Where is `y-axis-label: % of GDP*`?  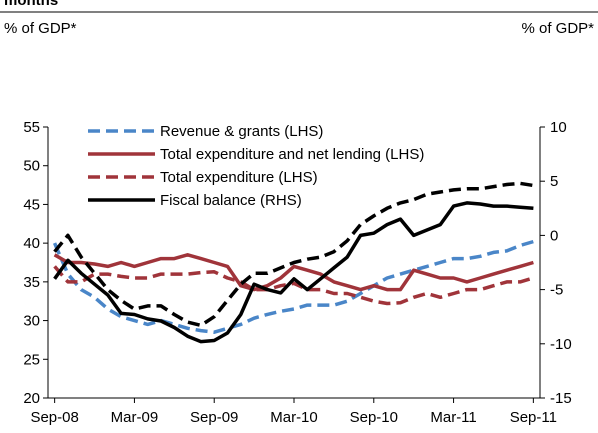 y-axis-label: % of GDP* is located at coordinates (40, 28).